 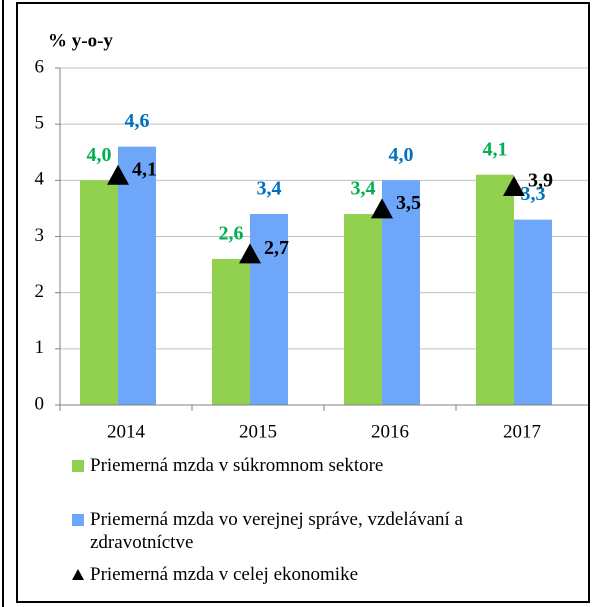 What do you see at coordinates (80, 40) in the screenshot?
I see `chart-title: % y-o-y` at bounding box center [80, 40].